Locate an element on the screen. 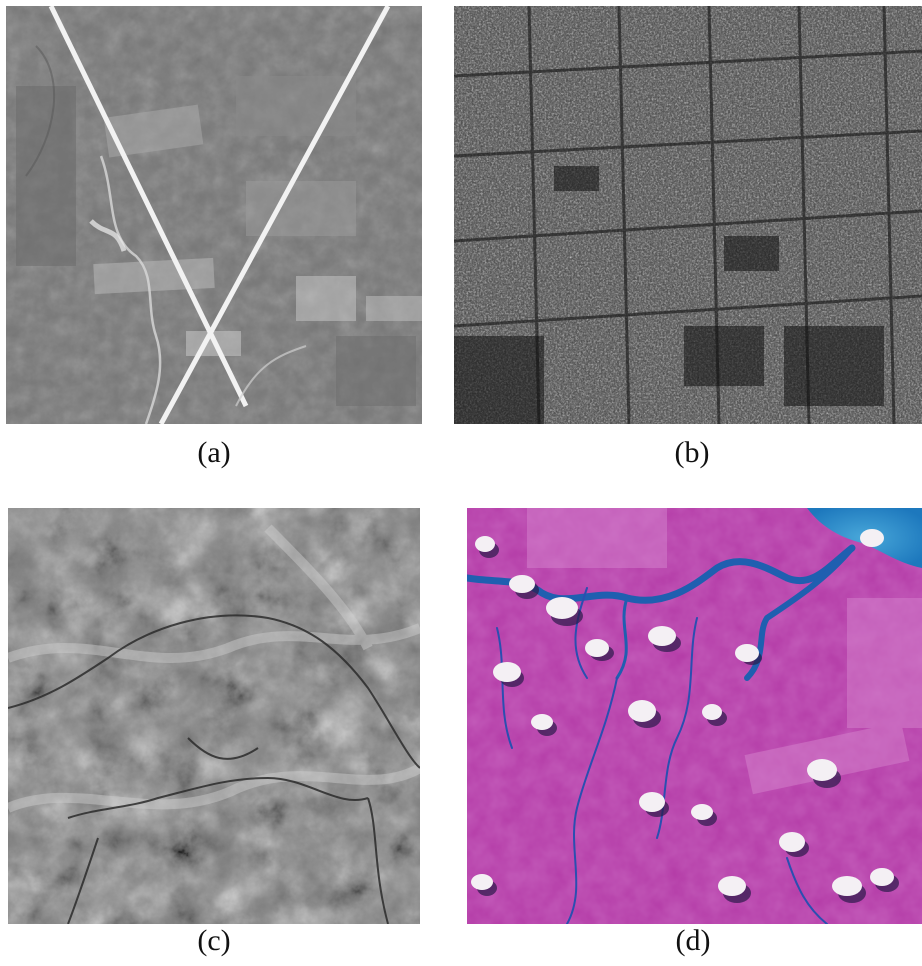 The height and width of the screenshot is (966, 922). caption-d: (d) is located at coordinates (693, 940).